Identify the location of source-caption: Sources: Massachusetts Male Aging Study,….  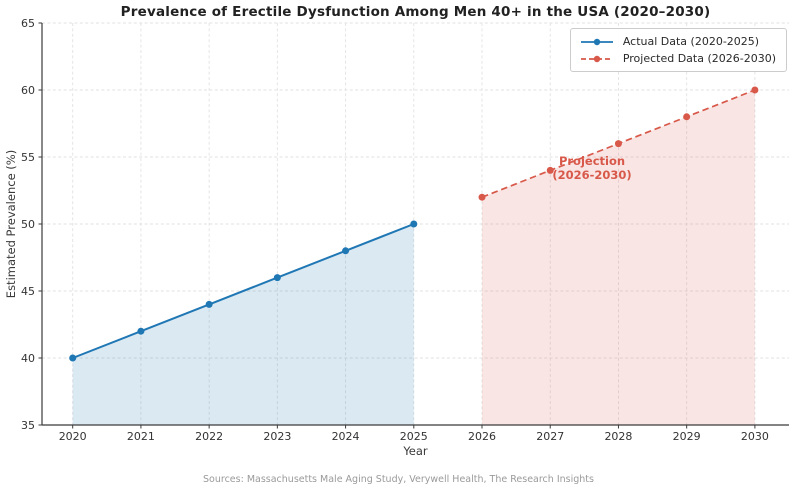
(398, 479).